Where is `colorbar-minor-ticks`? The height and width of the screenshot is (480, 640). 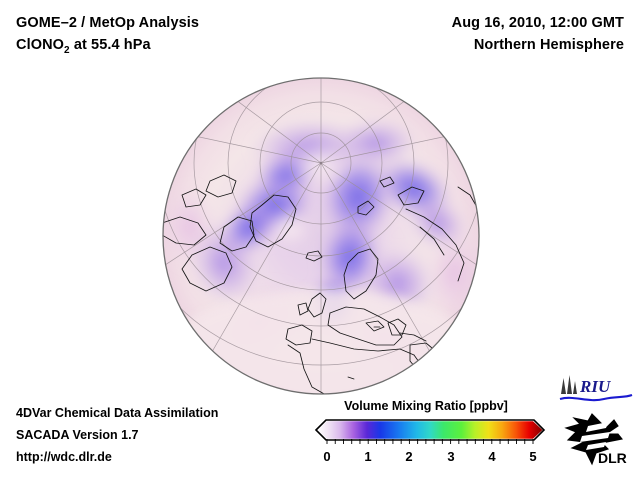
colorbar-minor-ticks is located at coordinates (430, 441).